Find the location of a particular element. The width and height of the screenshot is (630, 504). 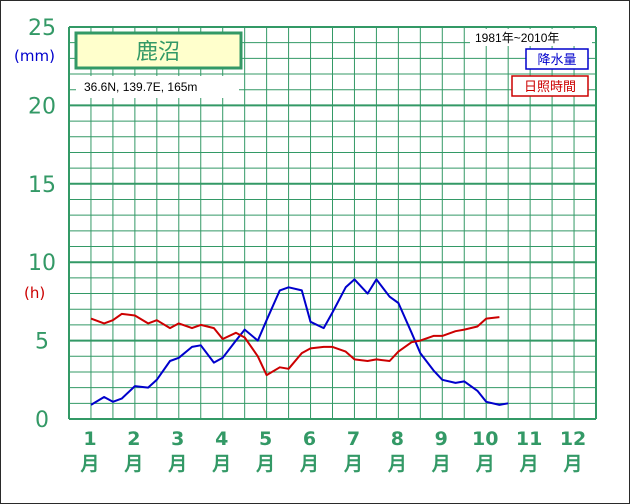

y-tick-label: 5 is located at coordinates (42, 342).